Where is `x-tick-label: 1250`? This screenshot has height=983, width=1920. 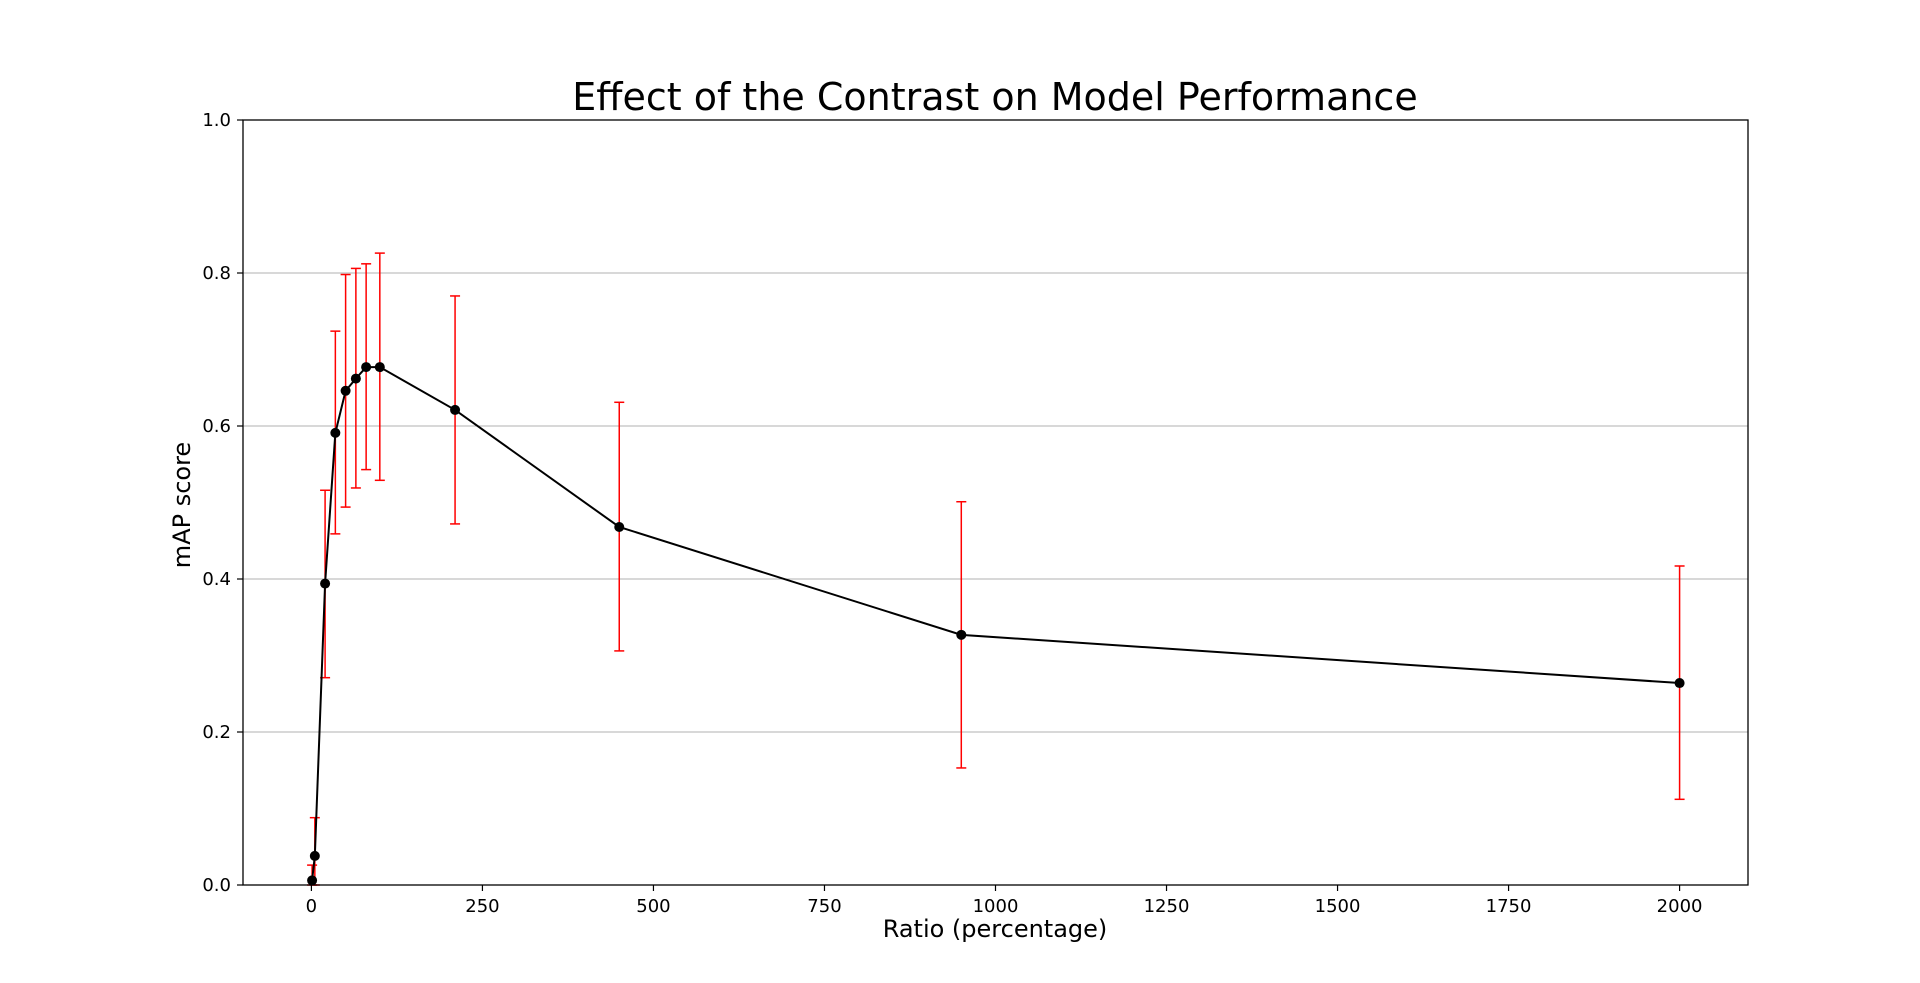 x-tick-label: 1250 is located at coordinates (1167, 906).